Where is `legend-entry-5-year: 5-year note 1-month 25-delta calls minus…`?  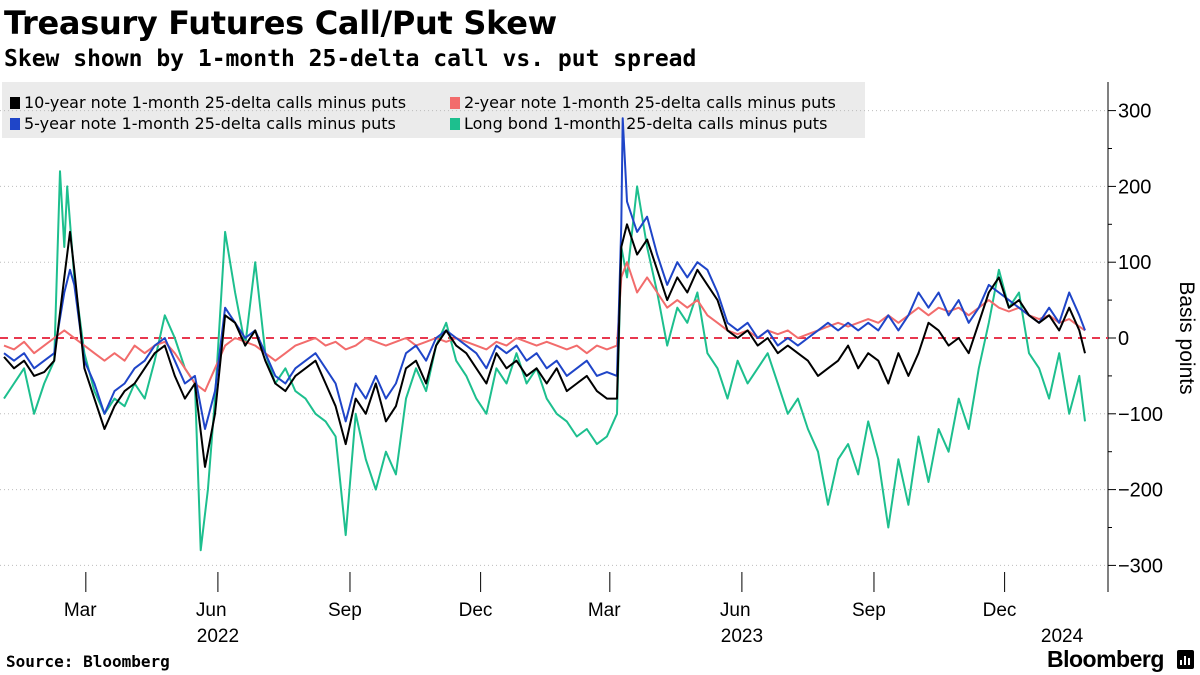
legend-entry-5-year: 5-year note 1-month 25-delta calls minus… is located at coordinates (203, 124).